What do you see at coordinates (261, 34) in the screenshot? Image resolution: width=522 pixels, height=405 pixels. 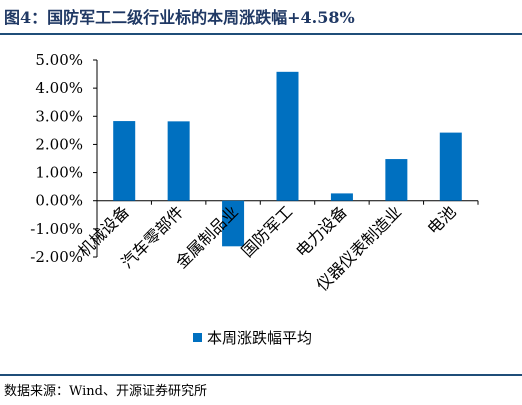 I see `title-divider` at bounding box center [261, 34].